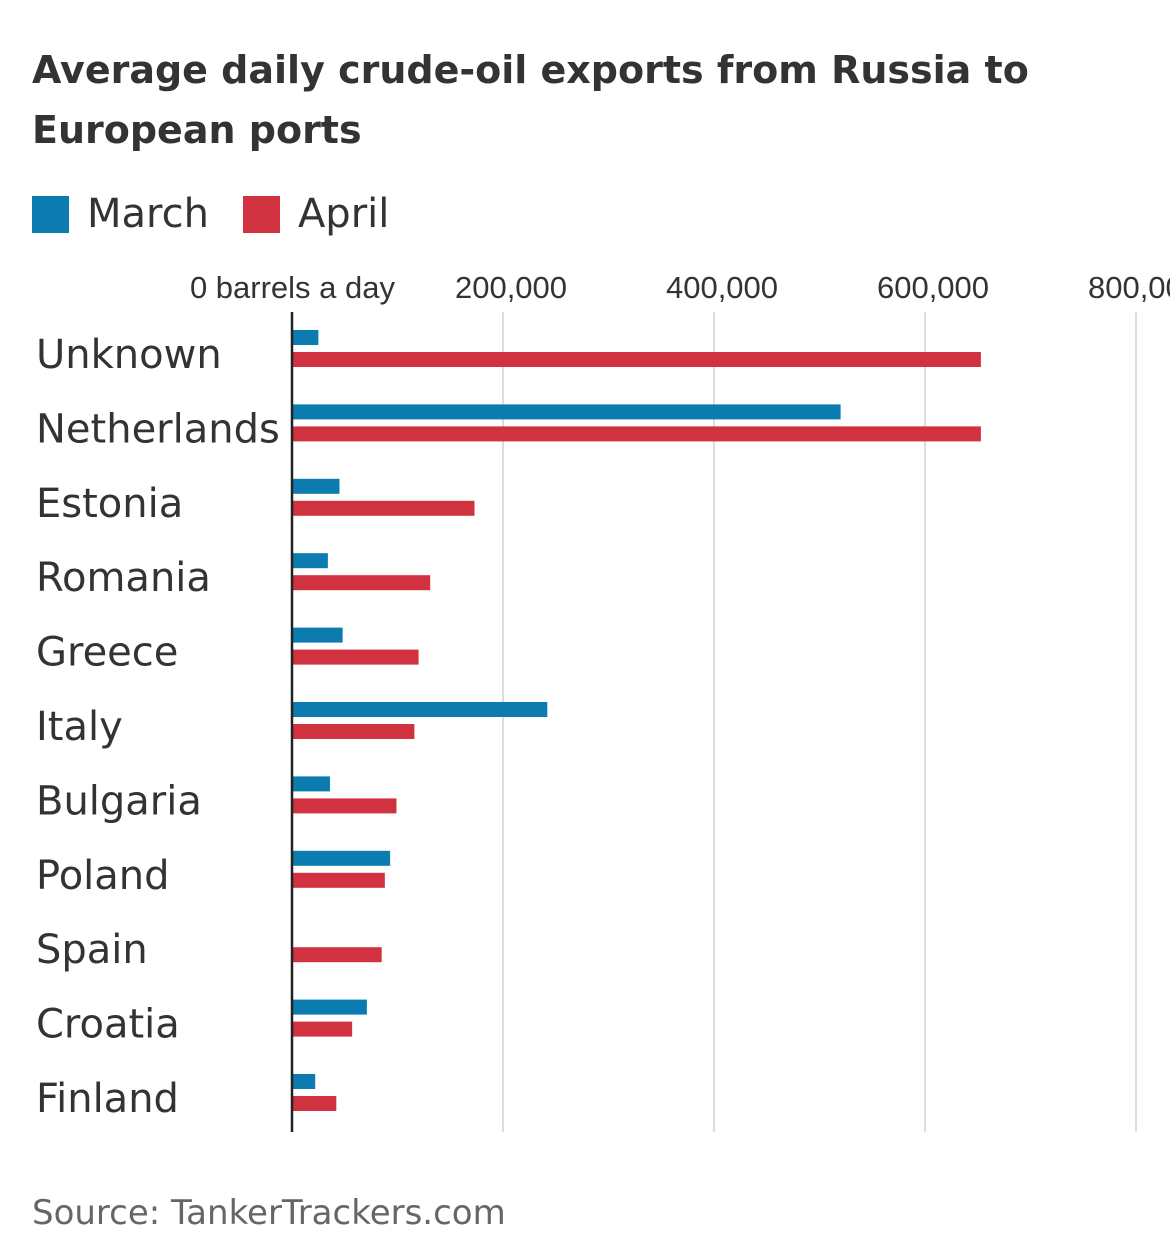 Image resolution: width=1170 pixels, height=1260 pixels. What do you see at coordinates (322, 1029) in the screenshot?
I see `bar-april-croatia` at bounding box center [322, 1029].